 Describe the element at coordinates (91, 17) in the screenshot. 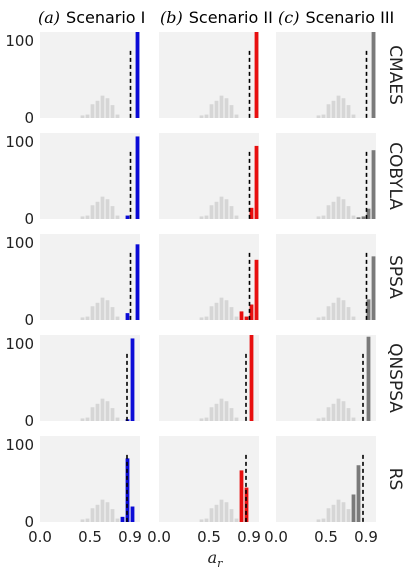

I see `column-title-scenario-1: (a) Scenario I` at that location.